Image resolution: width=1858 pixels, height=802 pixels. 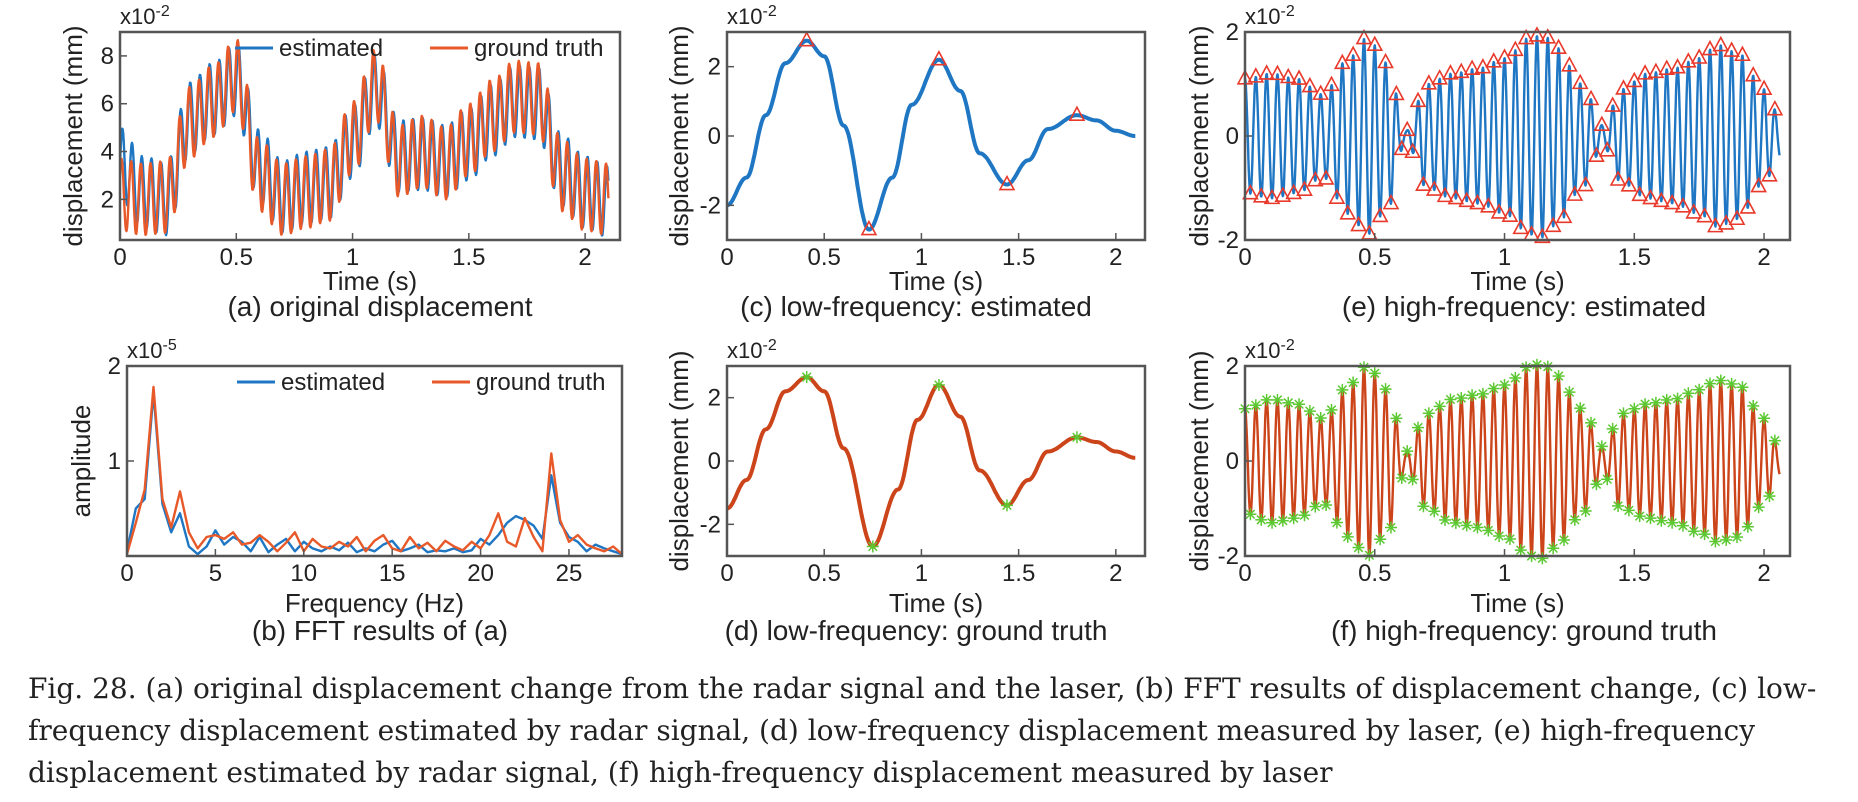 I want to click on x-axis-label-c: Time (s), so click(x=936, y=281).